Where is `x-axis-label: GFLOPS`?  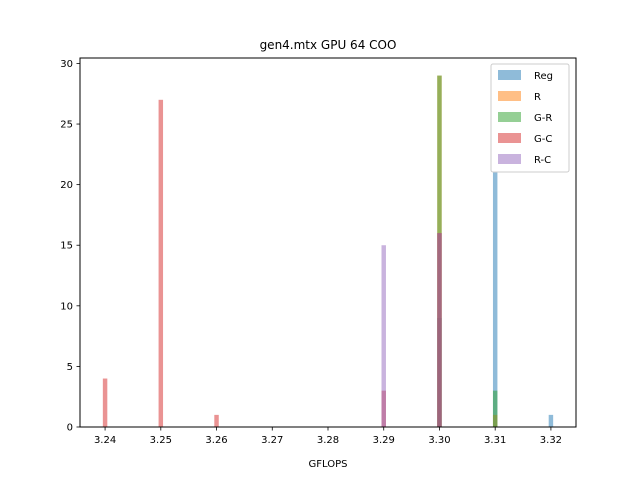 x-axis-label: GFLOPS is located at coordinates (328, 464).